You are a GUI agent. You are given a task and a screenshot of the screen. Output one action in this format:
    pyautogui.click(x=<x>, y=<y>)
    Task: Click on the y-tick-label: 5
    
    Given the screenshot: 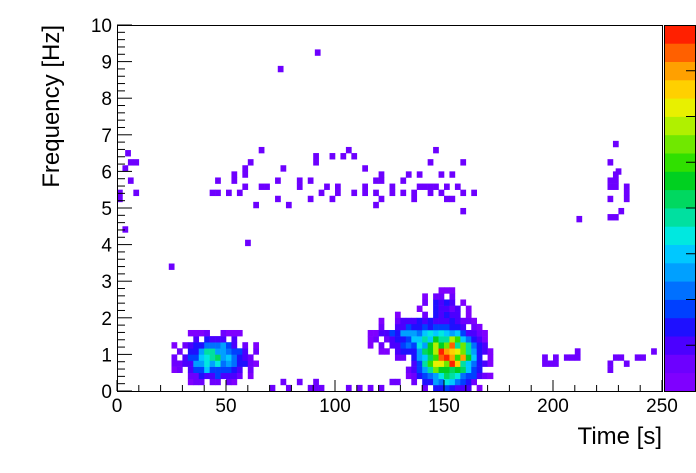 What is the action you would take?
    pyautogui.click(x=106, y=209)
    